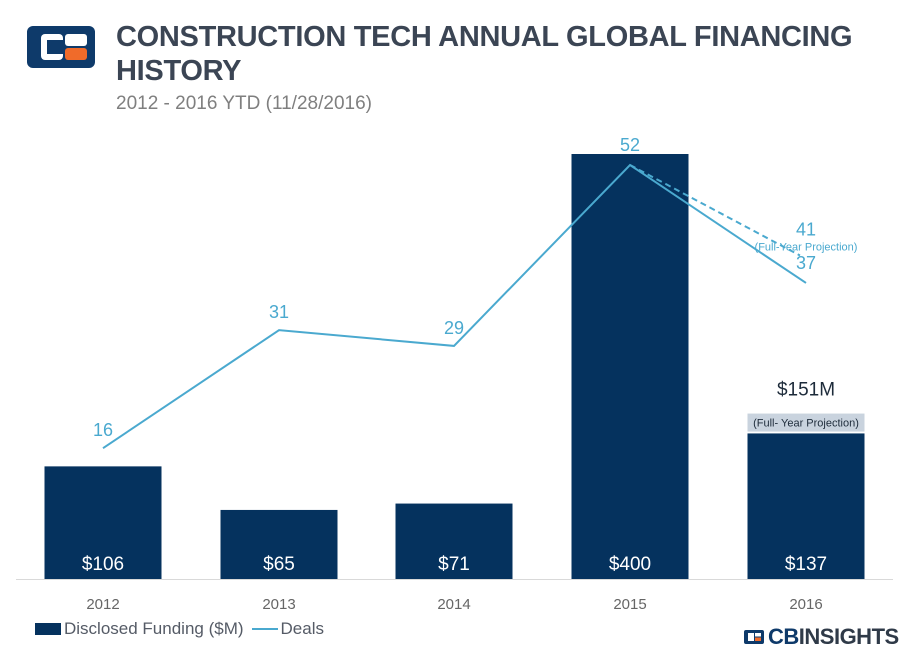 This screenshot has width=909, height=659. What do you see at coordinates (630, 366) in the screenshot?
I see `bar-2015` at bounding box center [630, 366].